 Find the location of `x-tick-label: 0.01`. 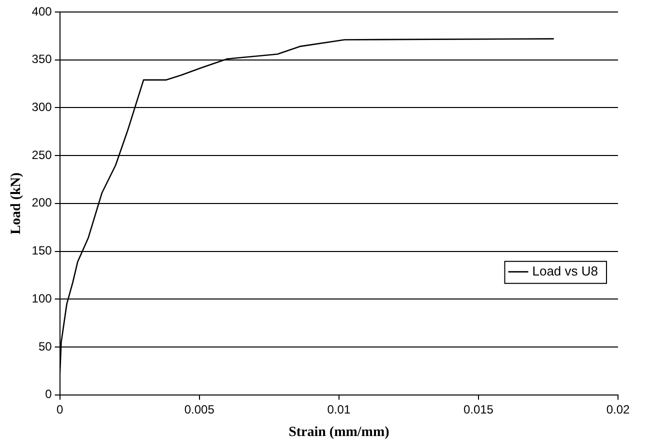

x-tick-label: 0.01 is located at coordinates (339, 409).